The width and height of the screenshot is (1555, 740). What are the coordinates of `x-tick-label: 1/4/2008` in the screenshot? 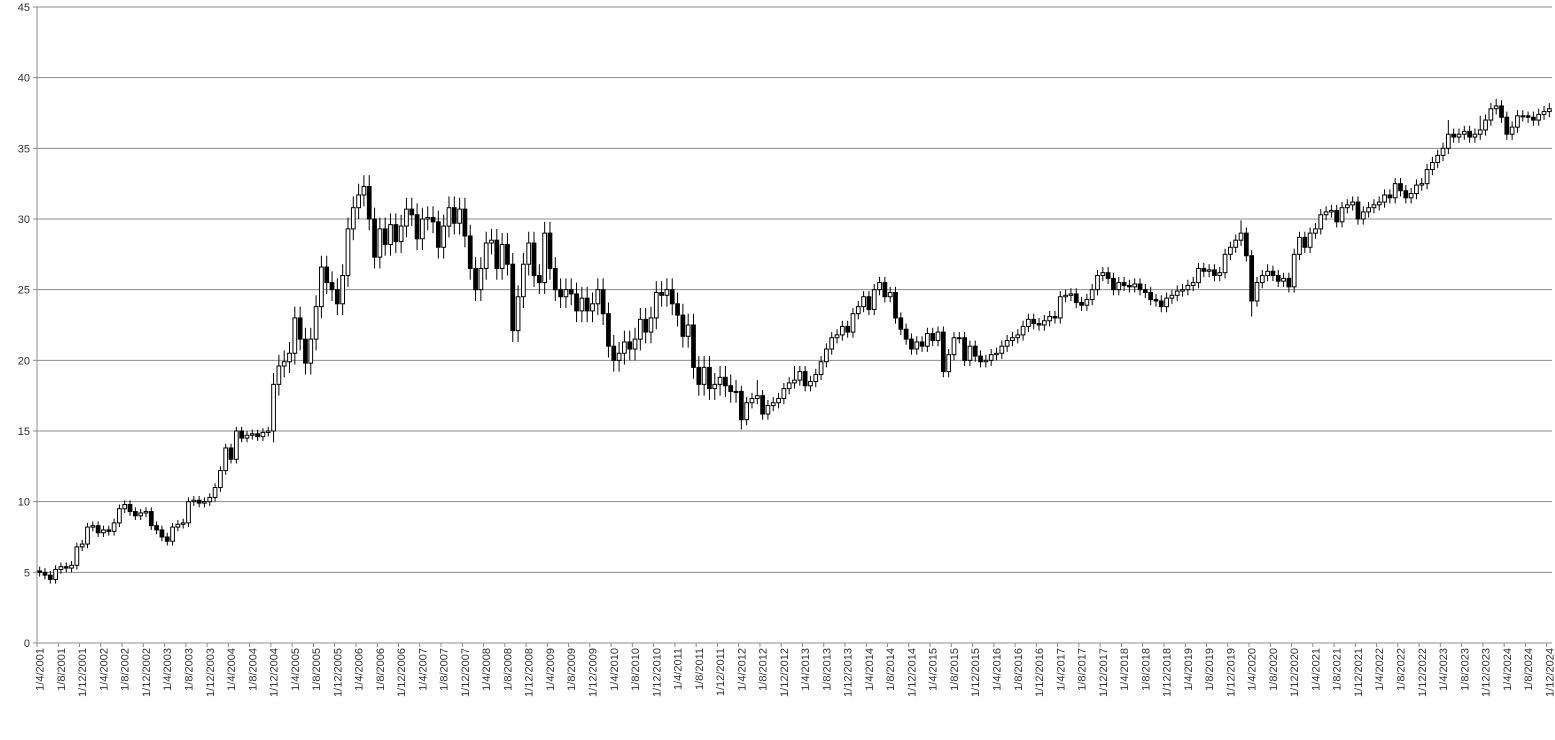 It's located at (487, 669).